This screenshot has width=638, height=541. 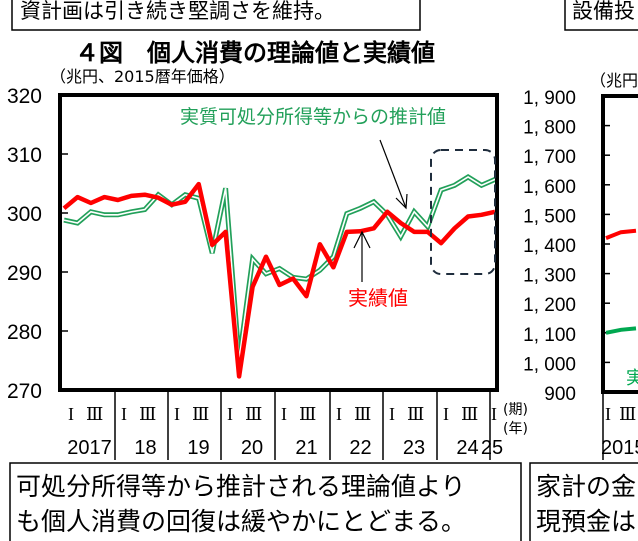 I want to click on right-quarter-label-III: Ⅲ, so click(x=627, y=414).